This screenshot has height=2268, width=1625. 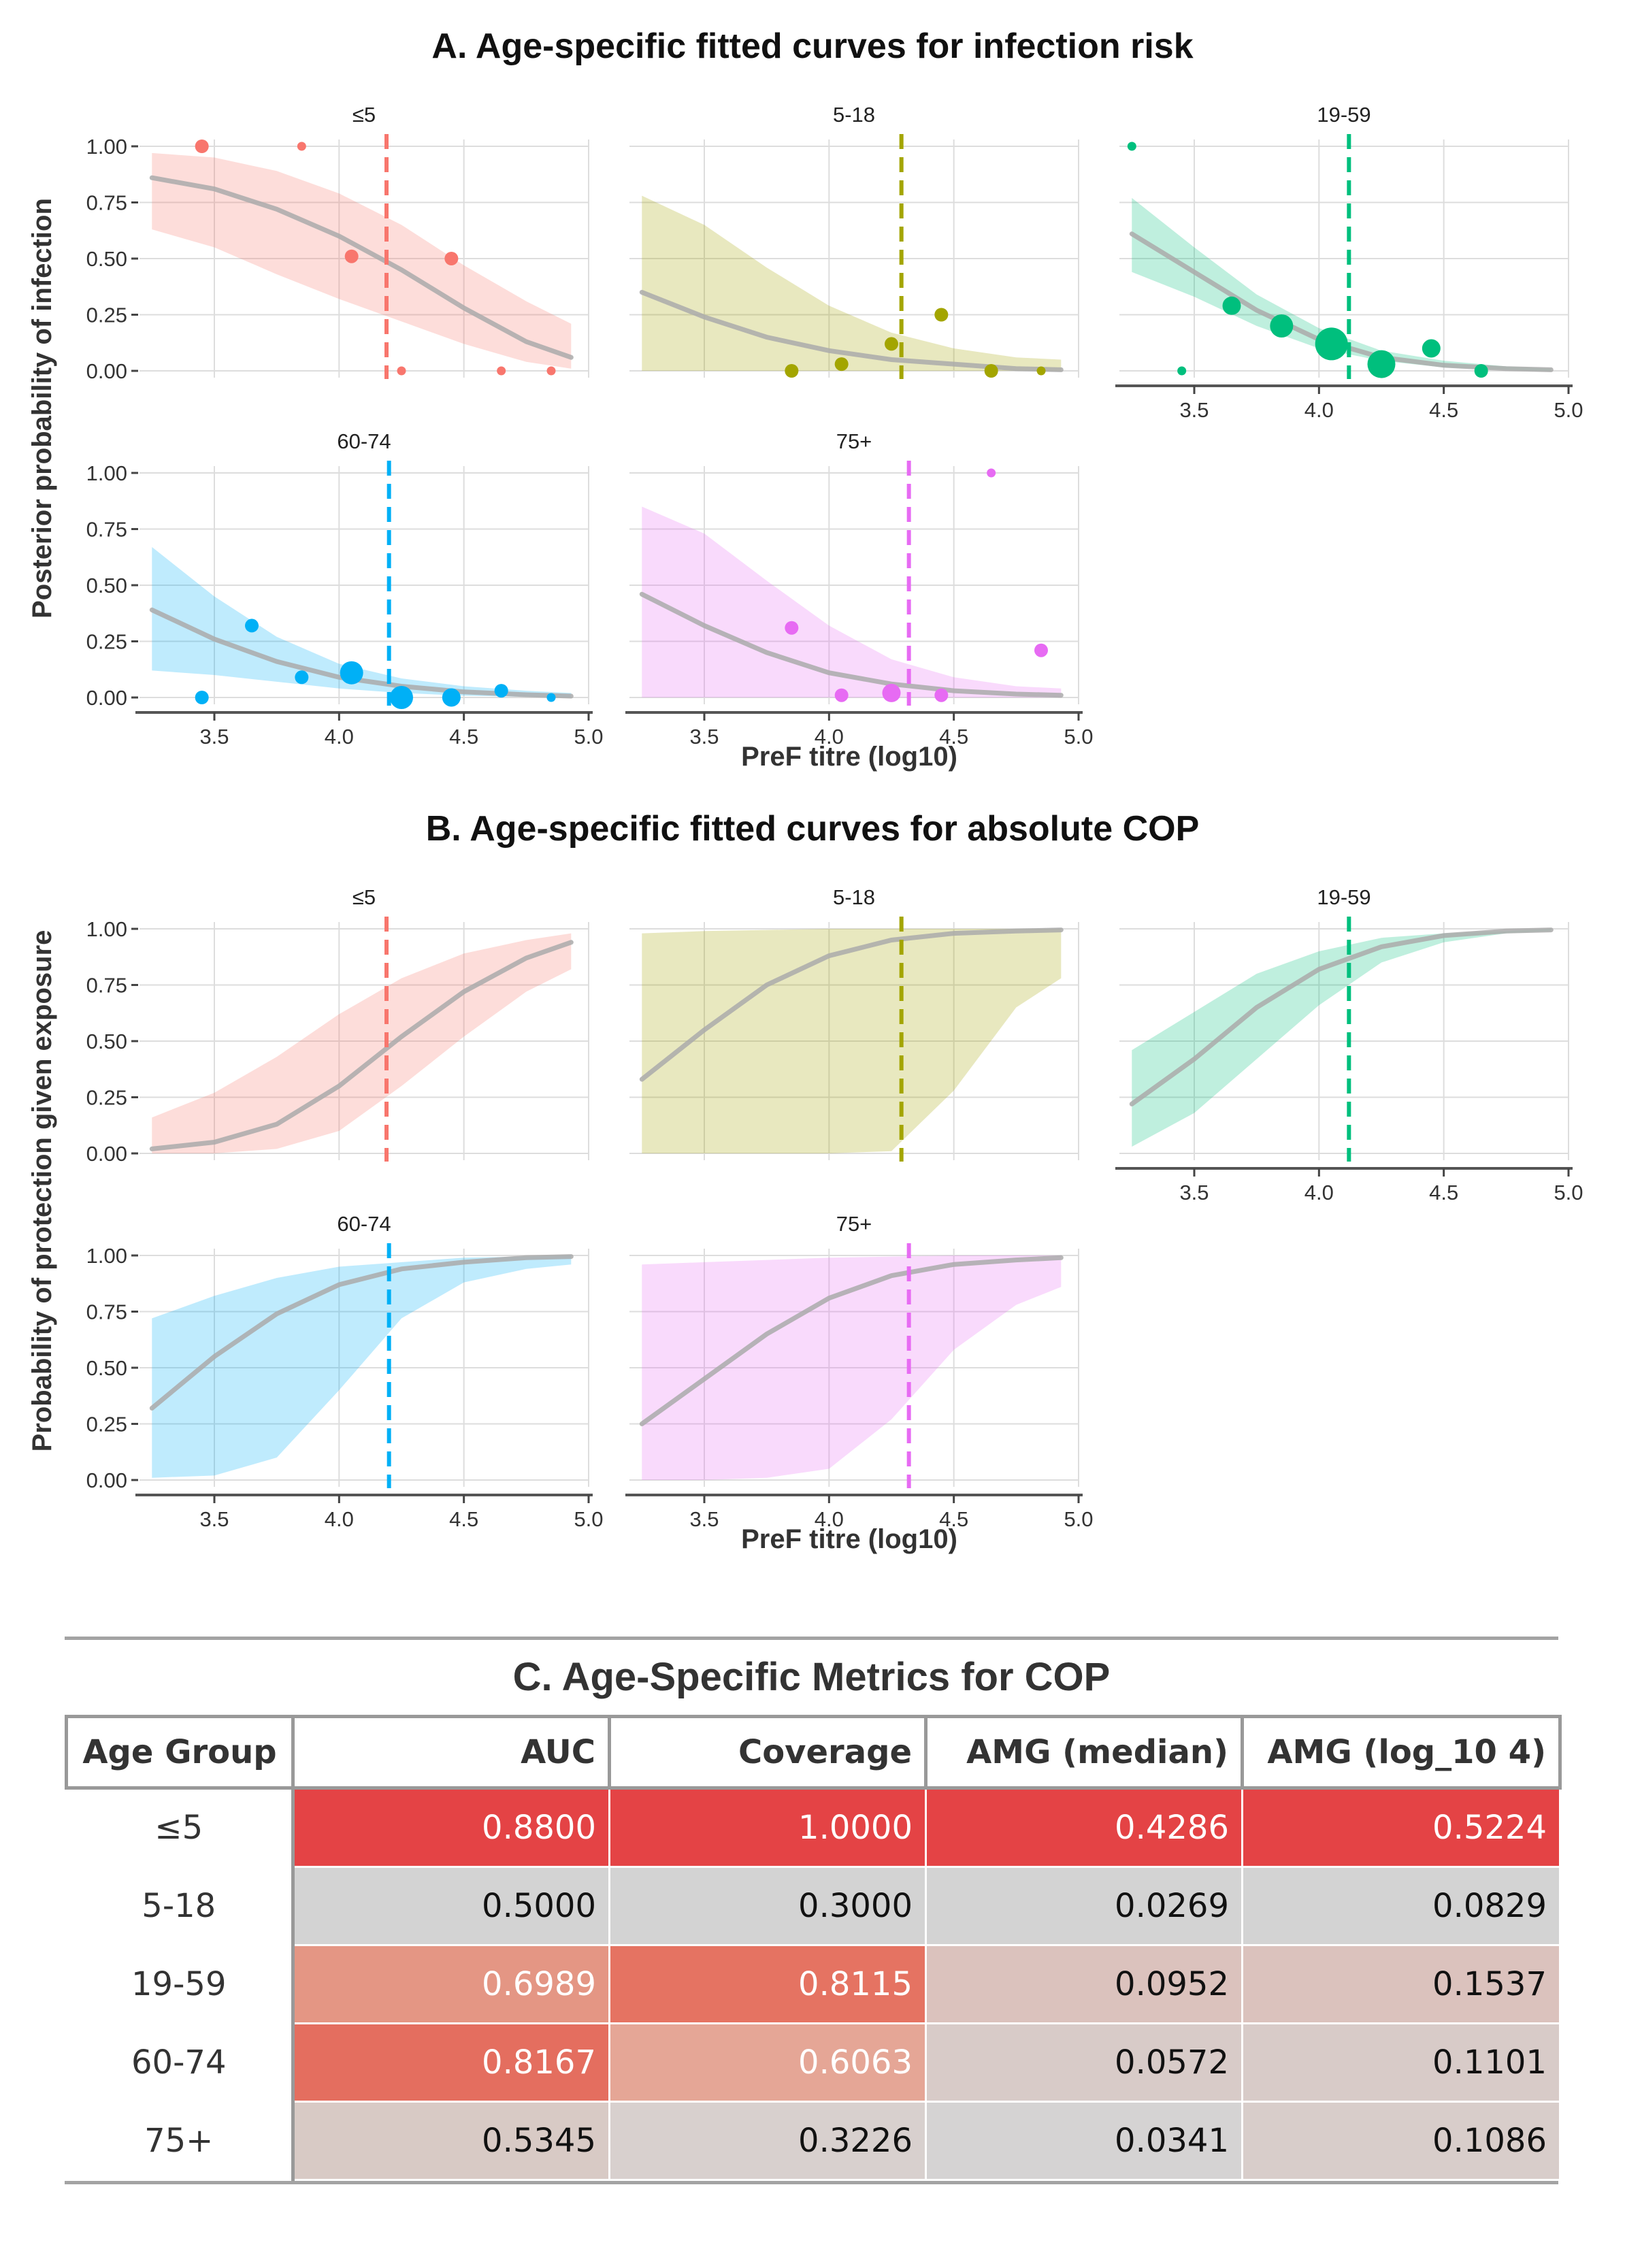 I want to click on facet-0: ≤5 0.00 0.25 0.50 0.75 1.00, so click(x=337, y=243).